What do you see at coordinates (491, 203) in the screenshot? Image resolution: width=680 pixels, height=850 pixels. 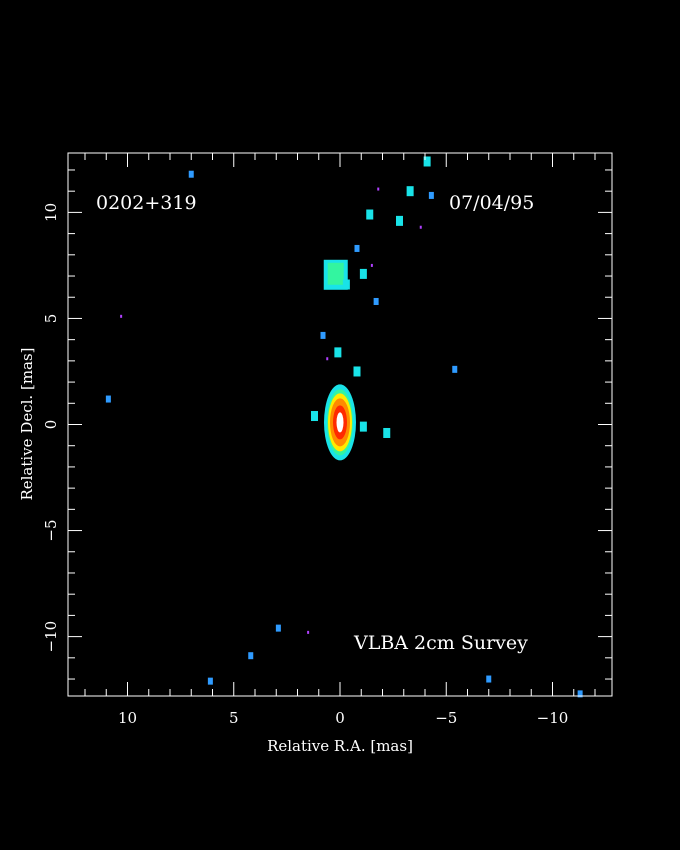 I see `epoch-date-label: 07/04/95` at bounding box center [491, 203].